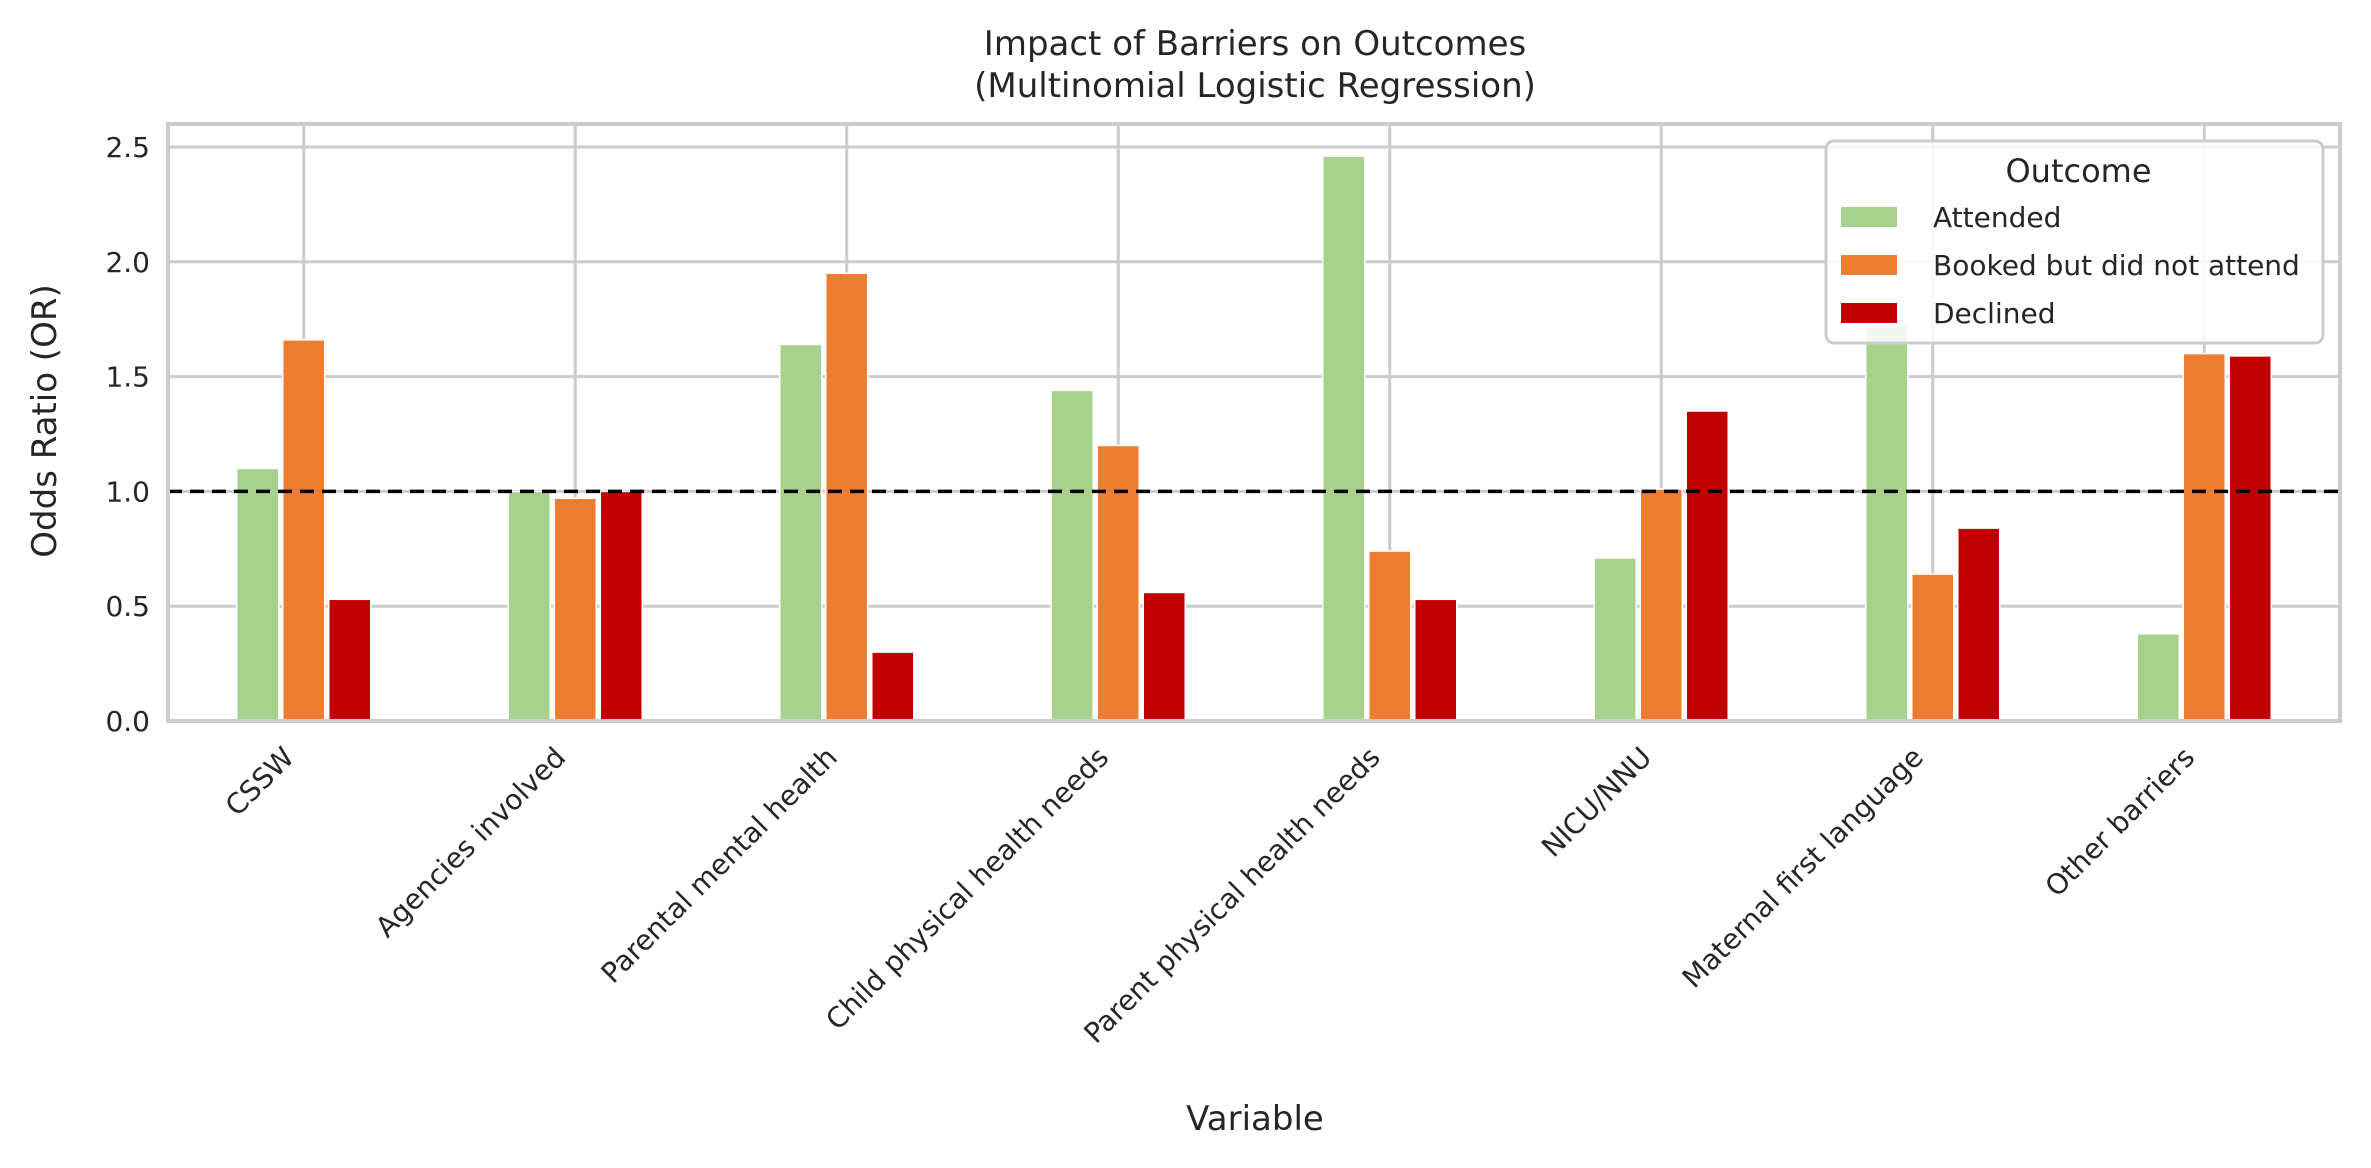  What do you see at coordinates (2078, 171) in the screenshot?
I see `legend-title: Outcome` at bounding box center [2078, 171].